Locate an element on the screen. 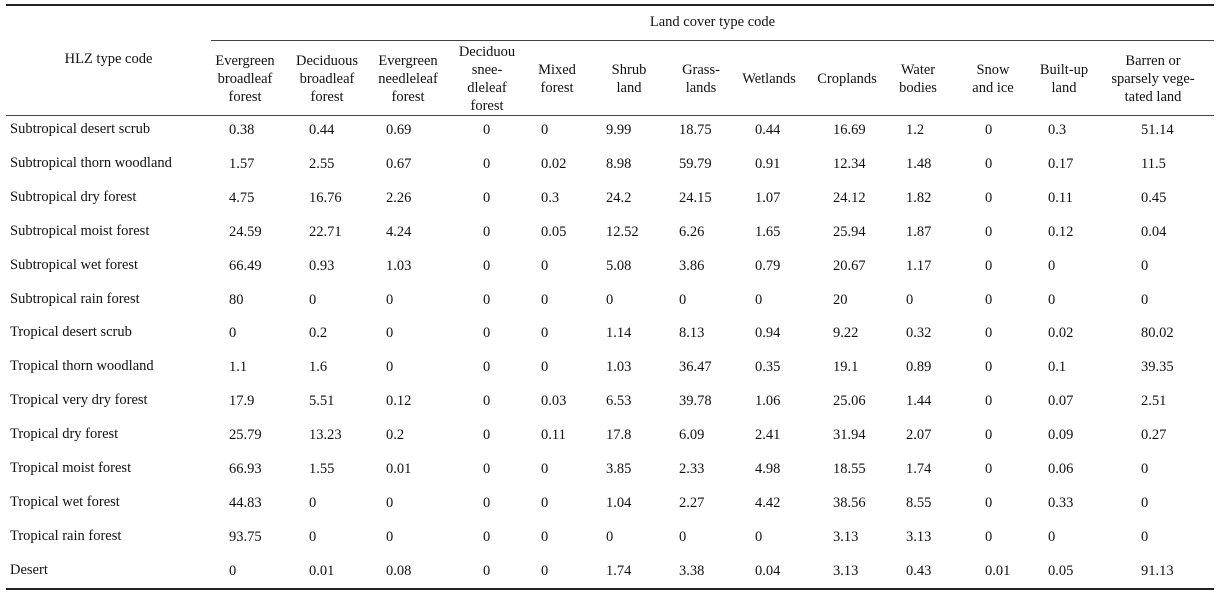  table-cell: 0.94 is located at coordinates (768, 333).